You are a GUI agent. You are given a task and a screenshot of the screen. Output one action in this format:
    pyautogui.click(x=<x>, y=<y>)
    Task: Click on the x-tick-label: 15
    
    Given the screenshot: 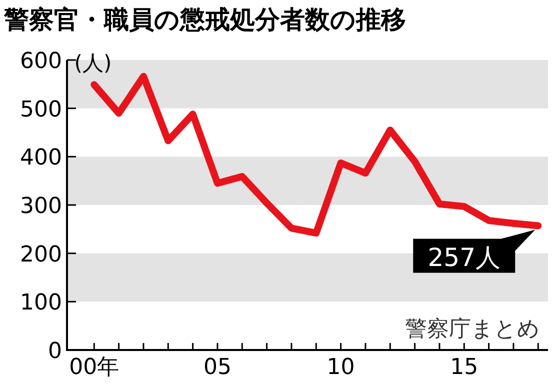 What is the action you would take?
    pyautogui.click(x=464, y=367)
    